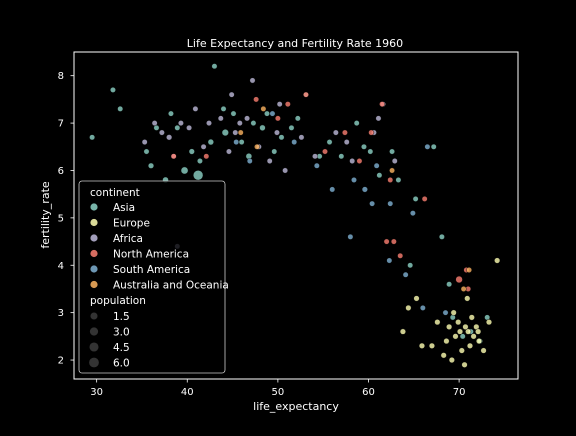 The height and width of the screenshot is (436, 576). Describe the element at coordinates (121, 348) in the screenshot. I see `legend-size-label: 4.5` at that location.